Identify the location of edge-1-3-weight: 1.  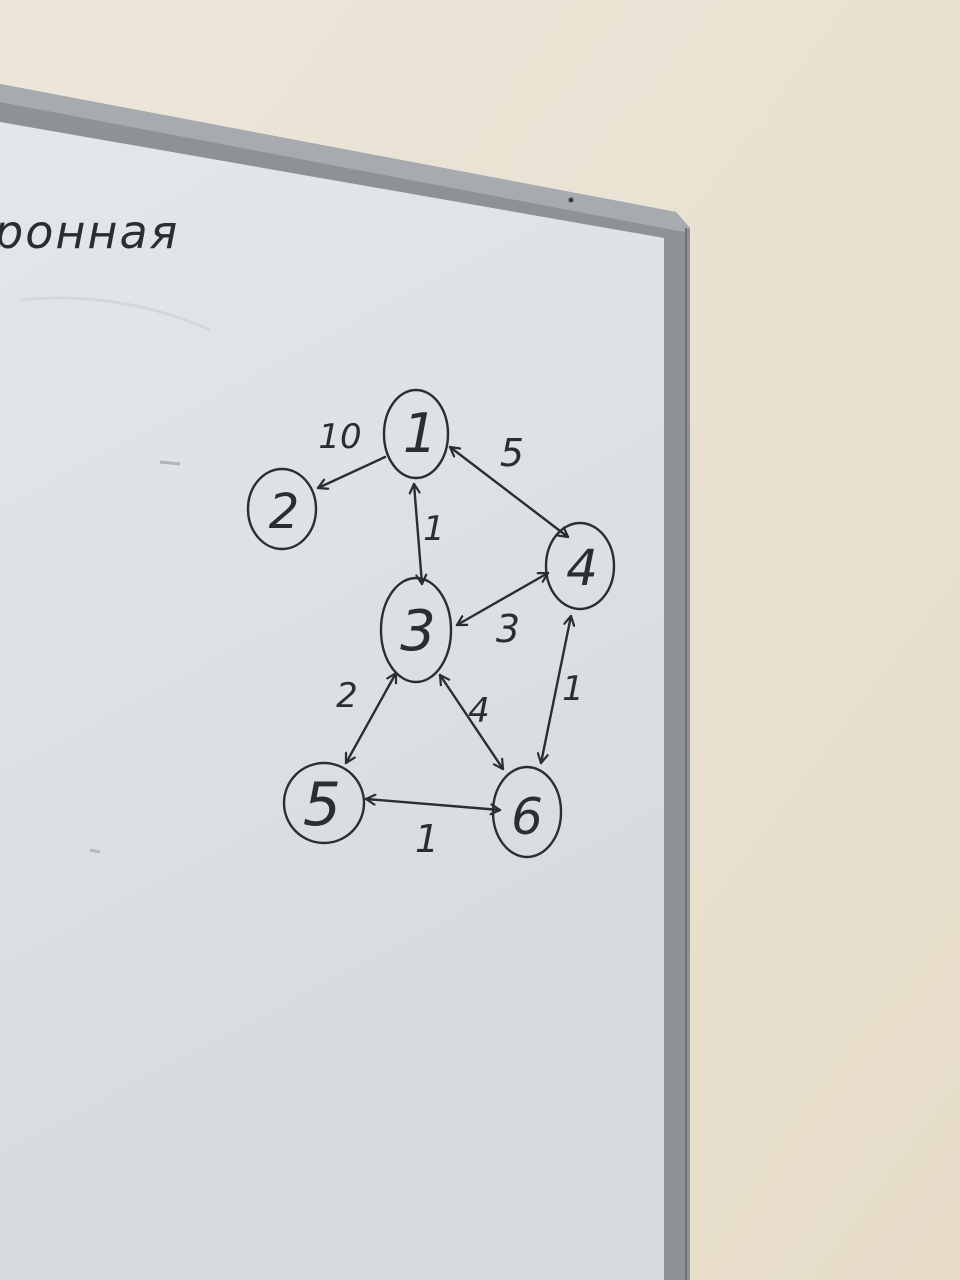
(434, 529).